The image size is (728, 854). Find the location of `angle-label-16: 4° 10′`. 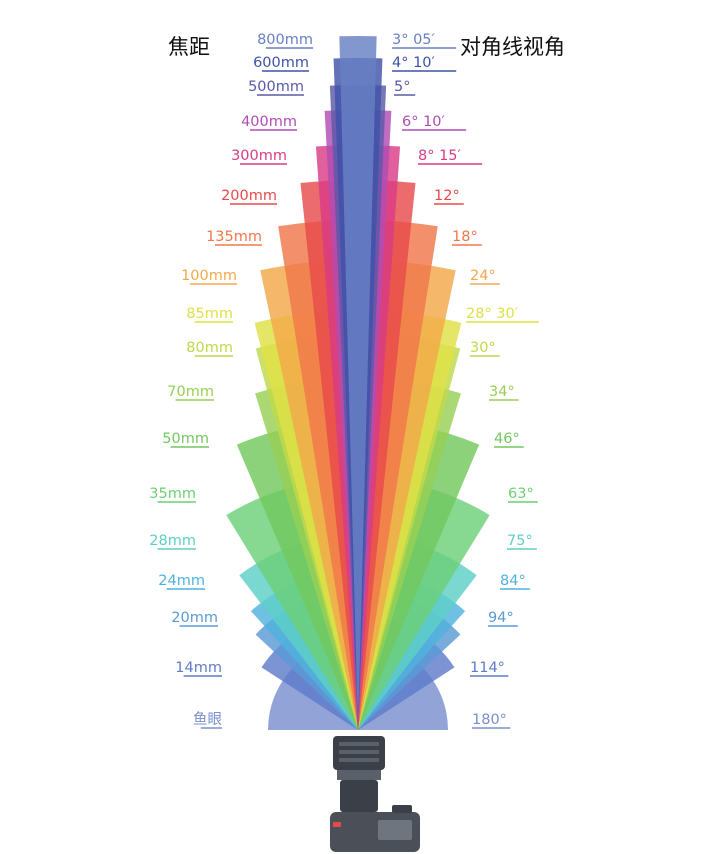

angle-label-16: 4° 10′ is located at coordinates (413, 63).